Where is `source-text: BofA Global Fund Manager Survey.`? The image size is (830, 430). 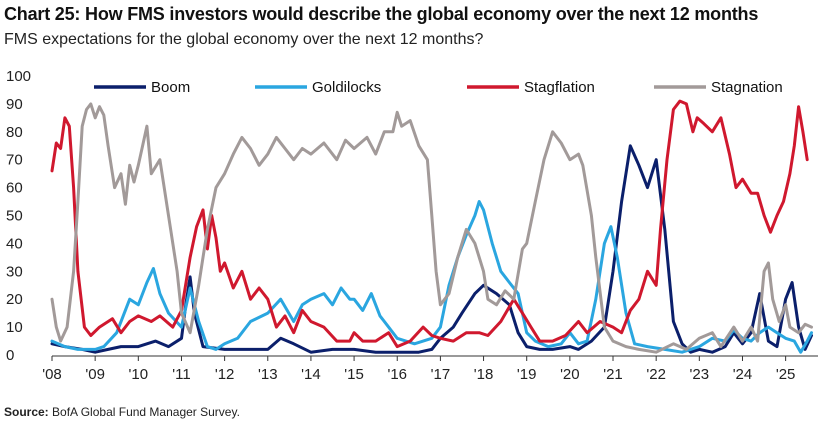 source-text: BofA Global Fund Manager Survey. is located at coordinates (146, 412).